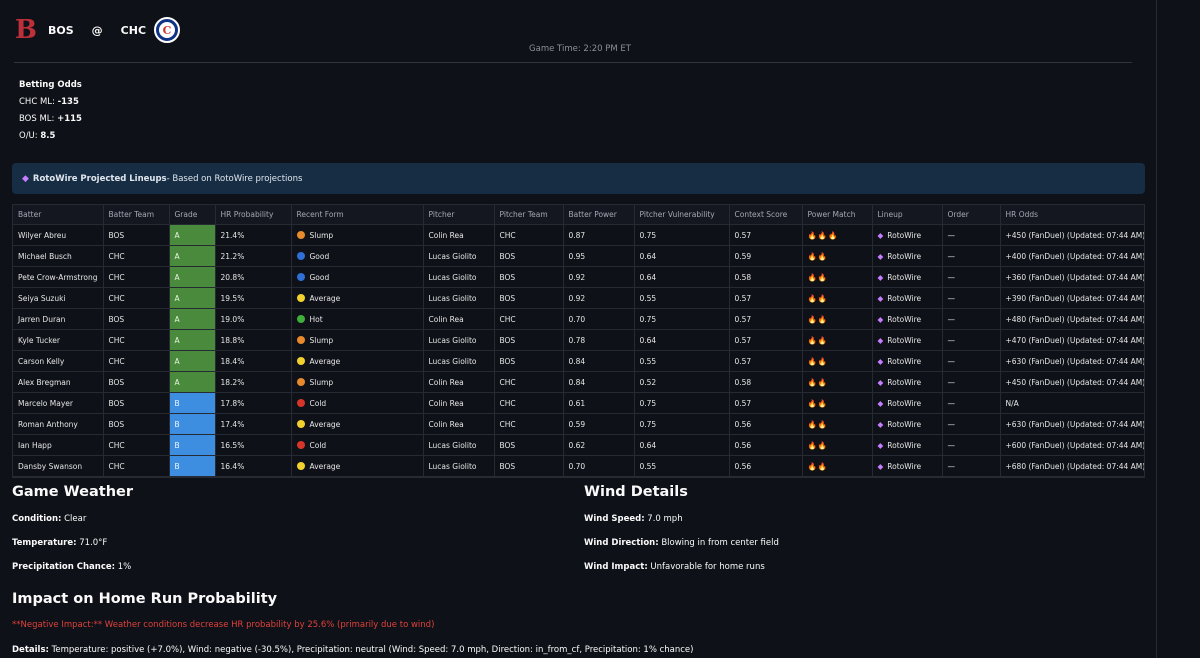  Describe the element at coordinates (58, 340) in the screenshot. I see `batter-cell: Kyle Tucker` at that location.